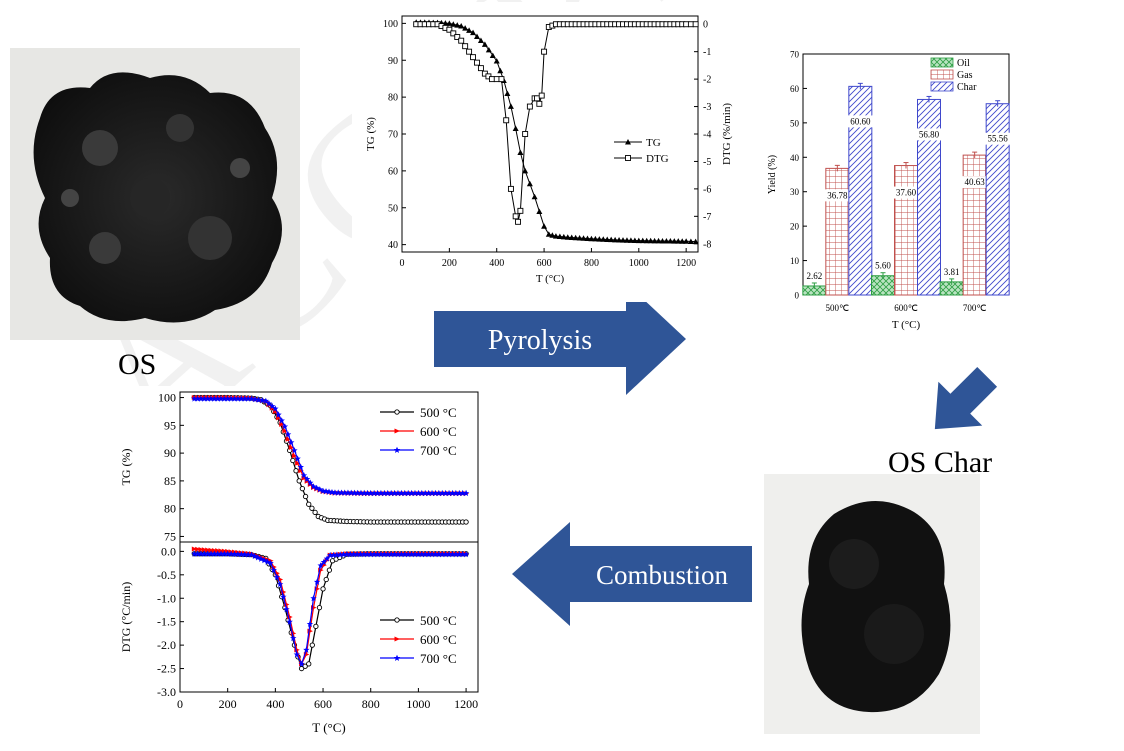 This screenshot has height=751, width=1124. Describe the element at coordinates (438, 658) in the screenshot. I see `dtg-panel-legend-label: 700 °C` at that location.